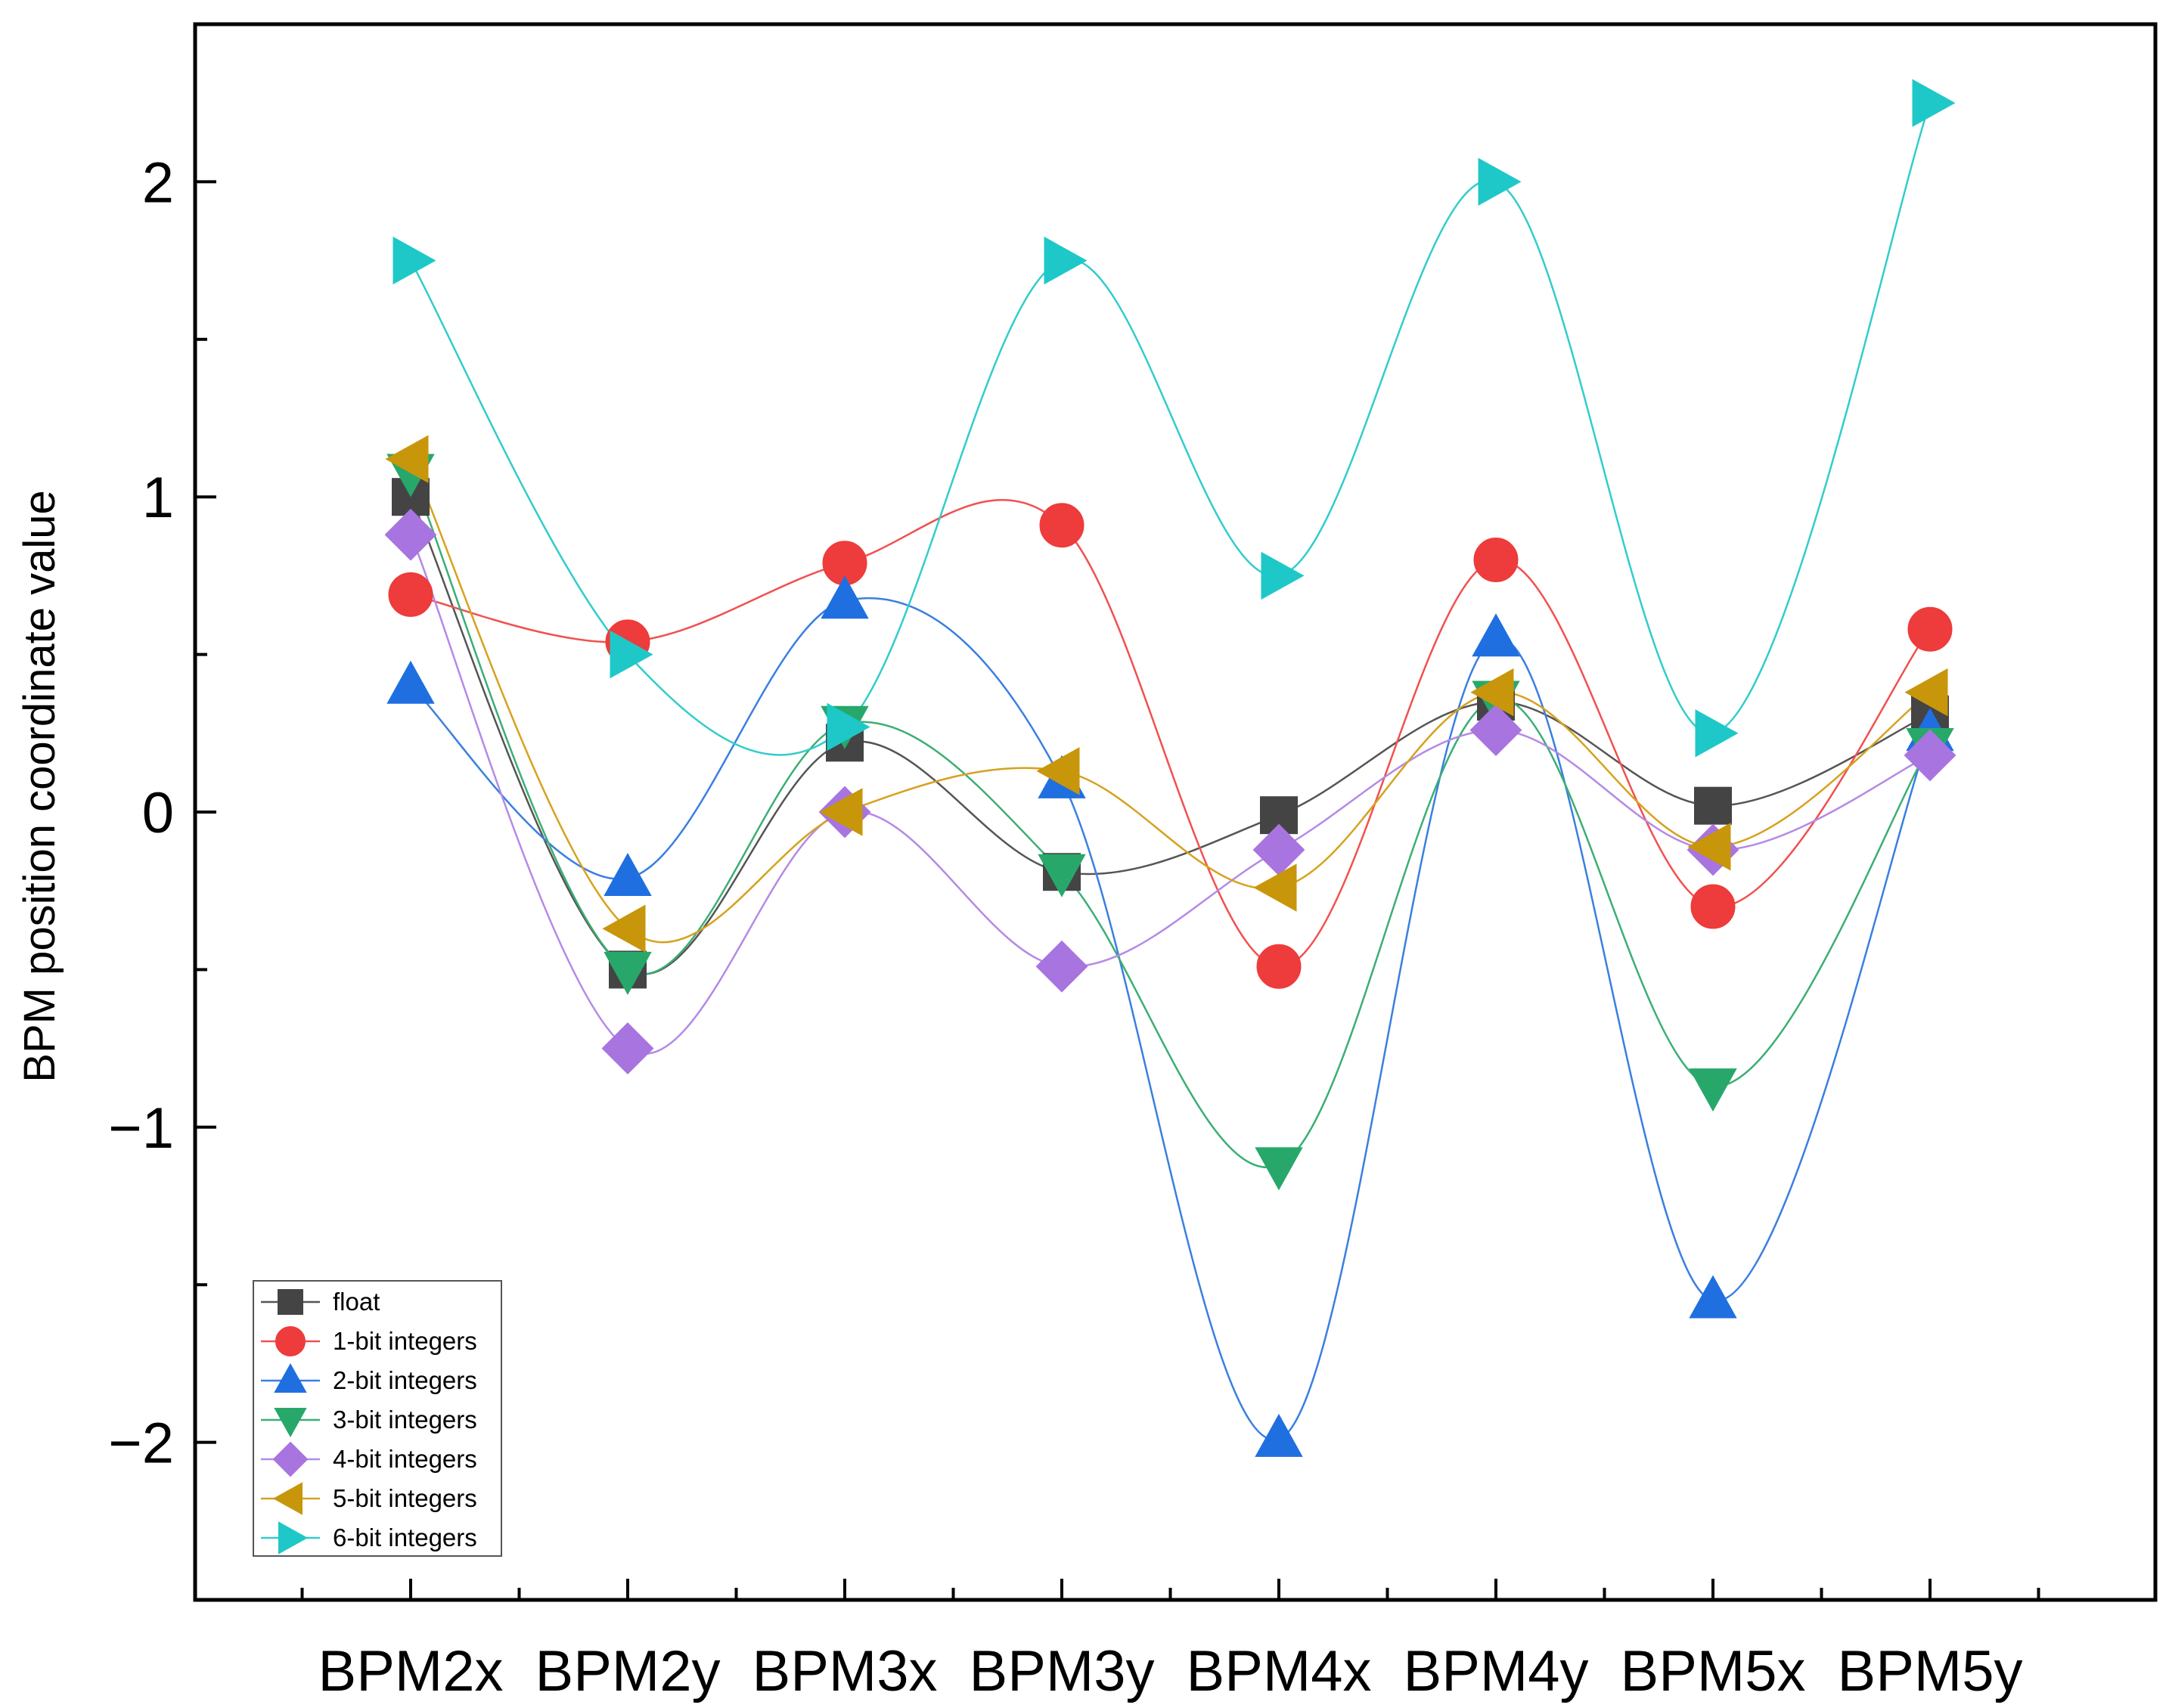  I want to click on data-point-s7-BPM5y, so click(1934, 103).